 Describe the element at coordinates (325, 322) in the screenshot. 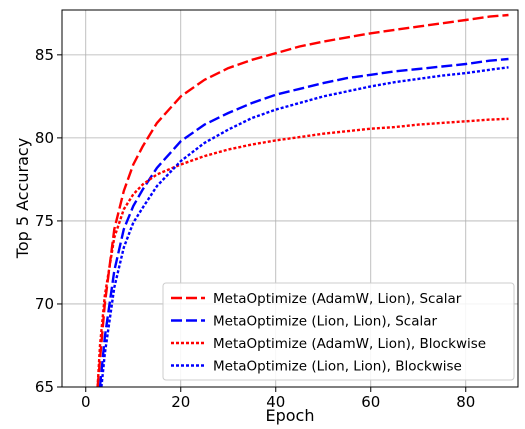

I see `legend-label-2: MetaOptimize (Lion, Lion), Scalar` at that location.